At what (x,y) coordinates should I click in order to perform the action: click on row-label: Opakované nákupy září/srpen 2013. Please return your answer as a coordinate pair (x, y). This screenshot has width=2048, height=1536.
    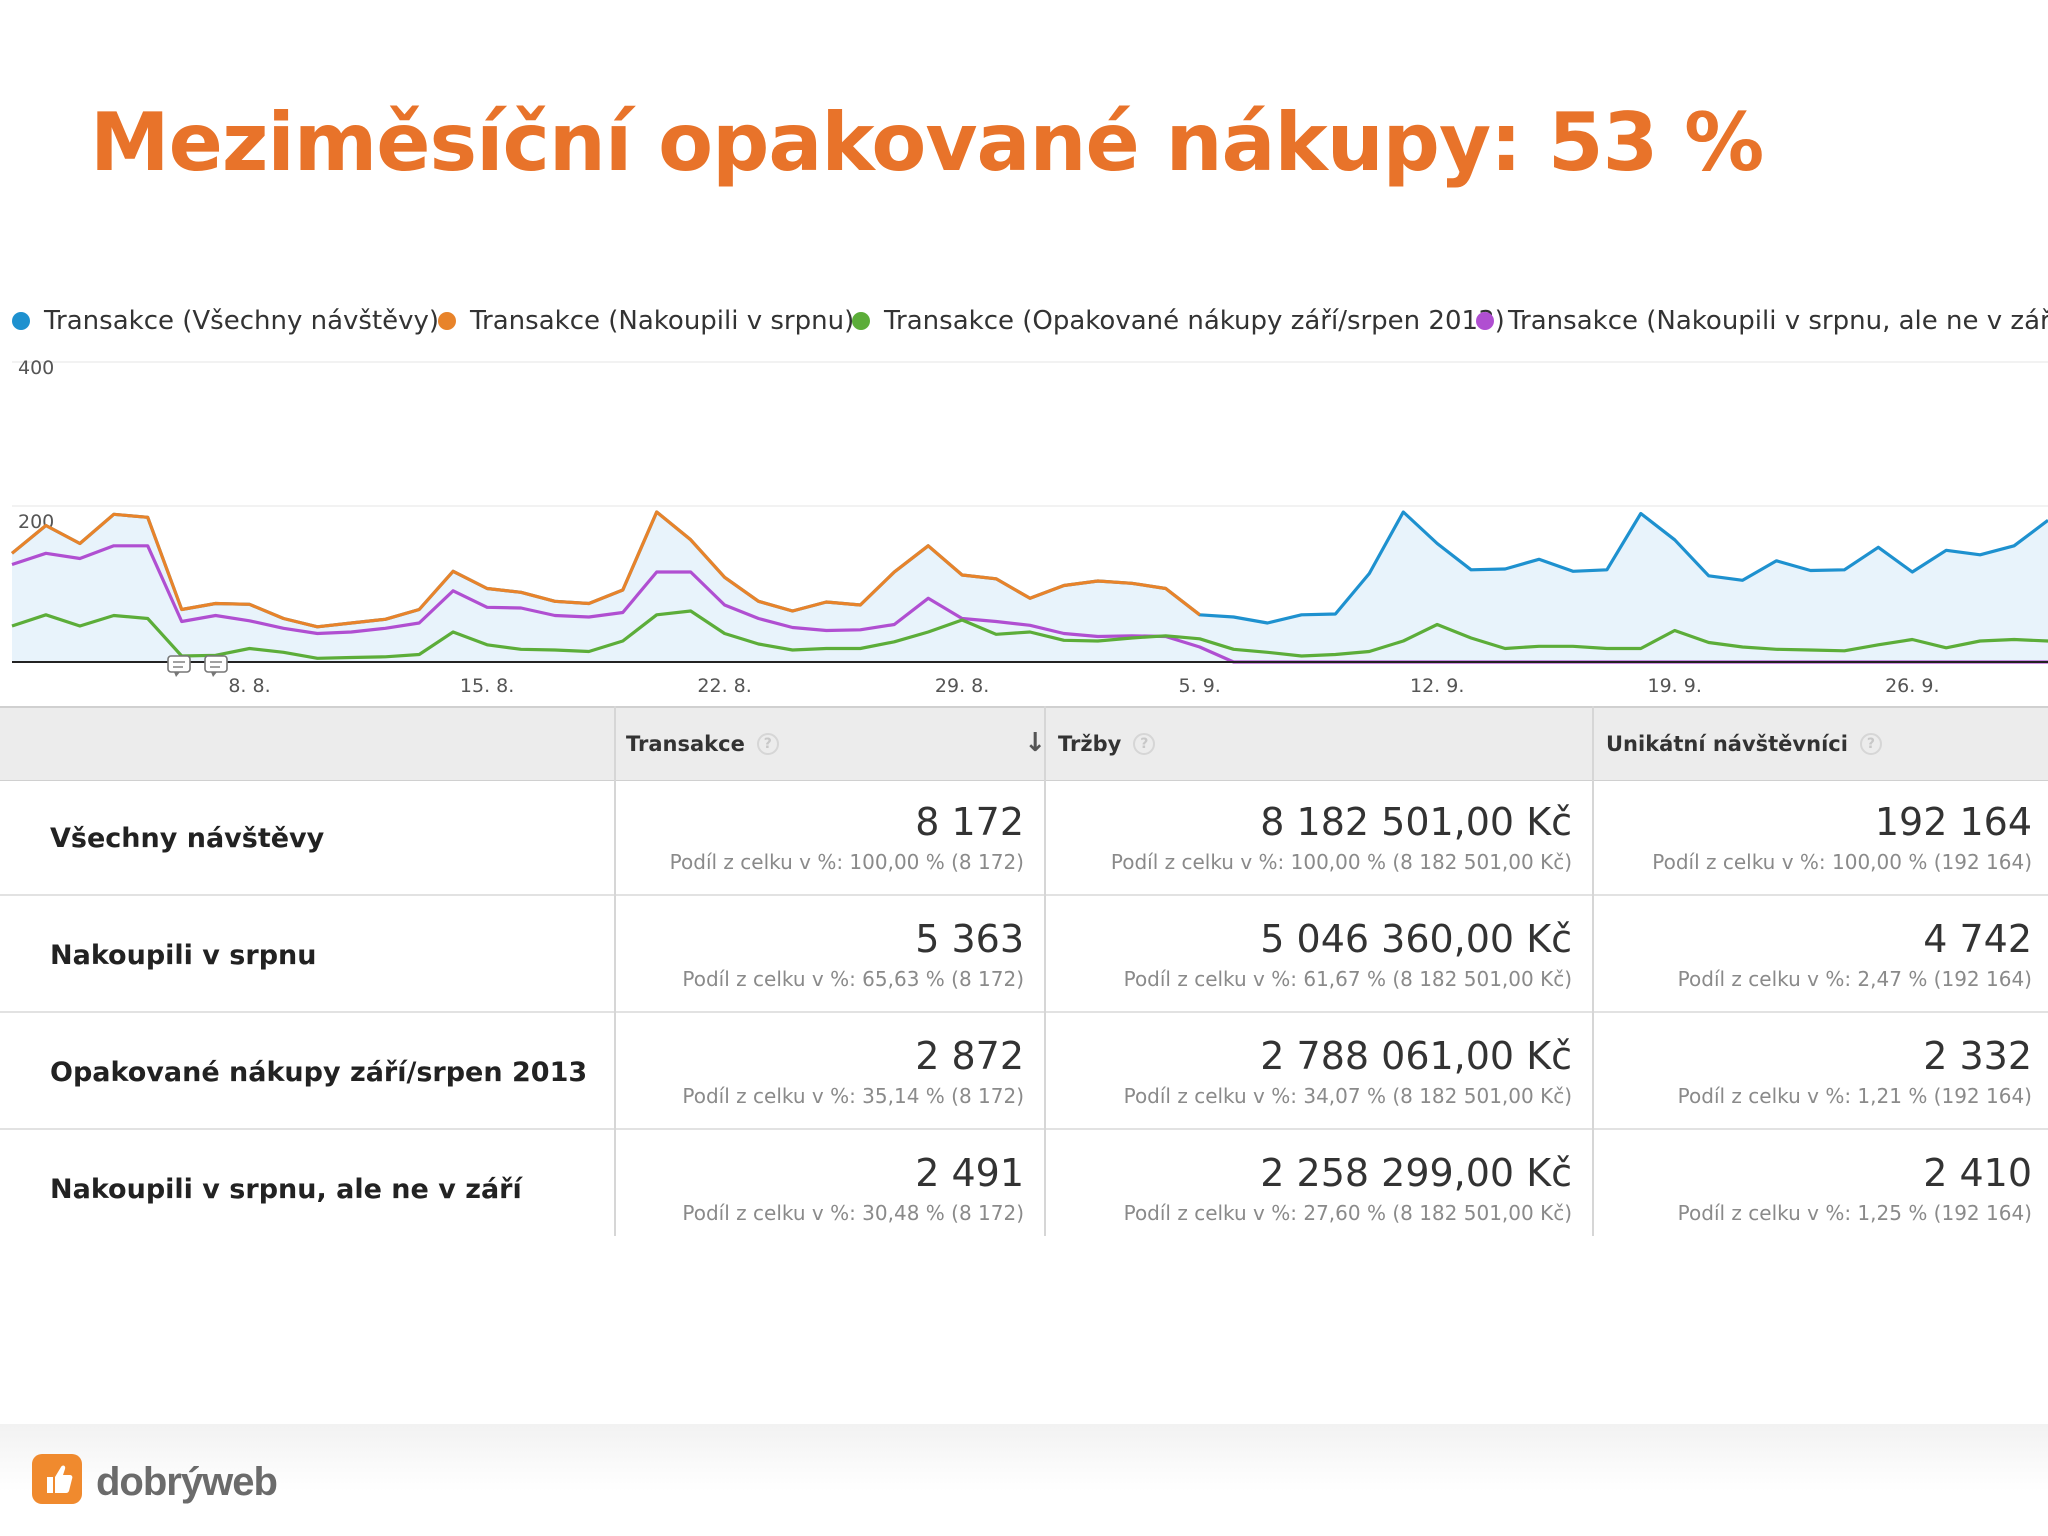
    Looking at the image, I should click on (319, 1072).